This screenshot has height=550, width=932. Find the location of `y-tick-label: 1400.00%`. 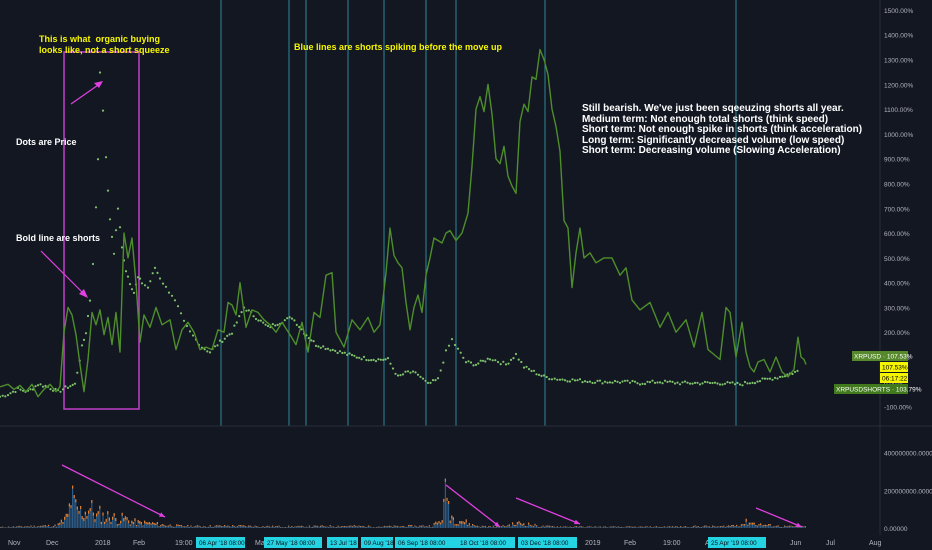

y-tick-label: 1400.00% is located at coordinates (898, 36).